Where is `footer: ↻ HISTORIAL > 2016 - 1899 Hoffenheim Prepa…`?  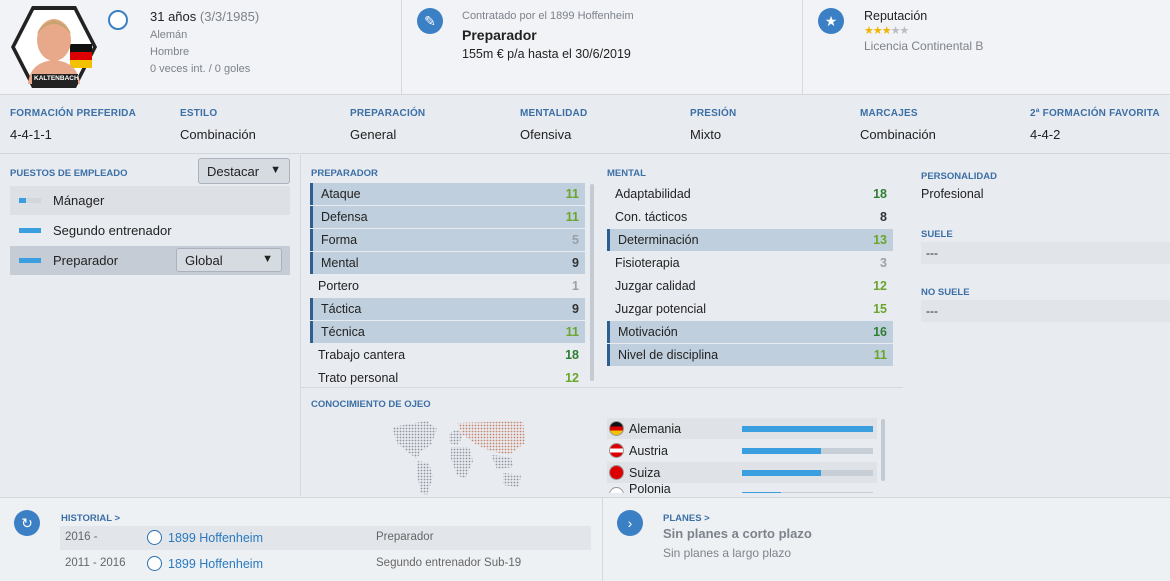 footer: ↻ HISTORIAL > 2016 - 1899 Hoffenheim Prepa… is located at coordinates (585, 539).